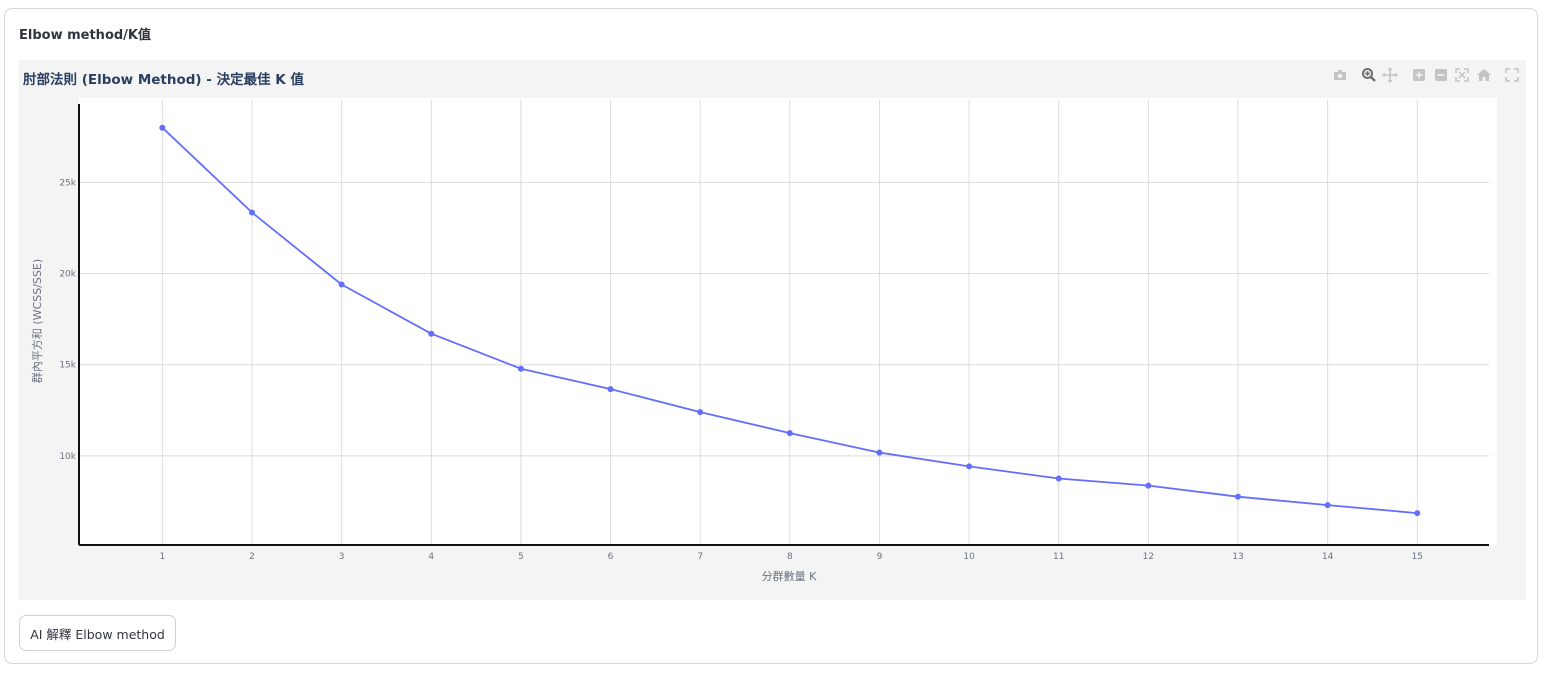  I want to click on x-tick-label: 9, so click(880, 557).